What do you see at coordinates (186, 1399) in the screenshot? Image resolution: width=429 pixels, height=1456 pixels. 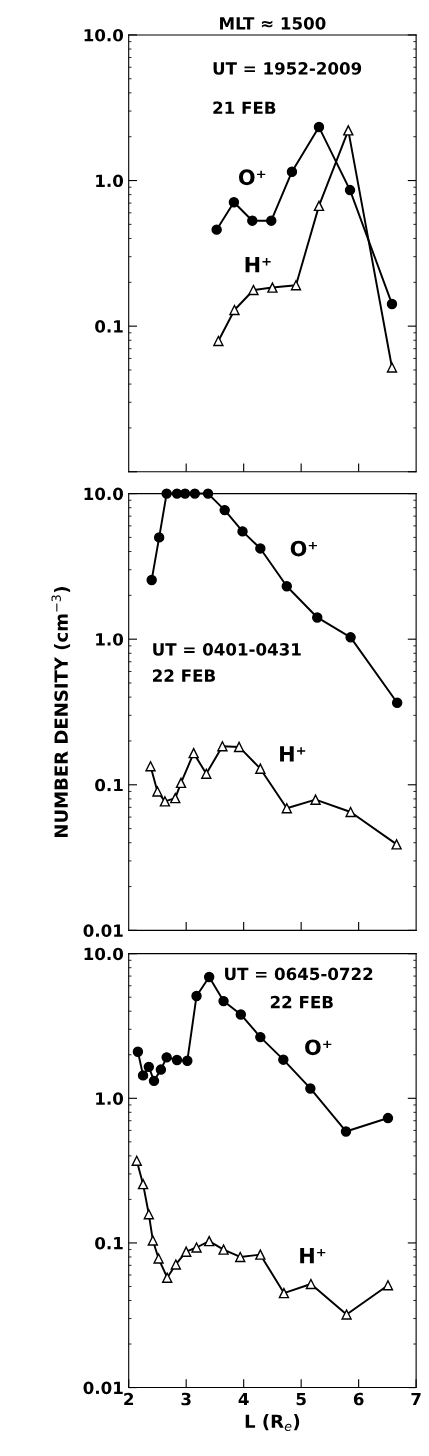 I see `x-tick-label: 3` at bounding box center [186, 1399].